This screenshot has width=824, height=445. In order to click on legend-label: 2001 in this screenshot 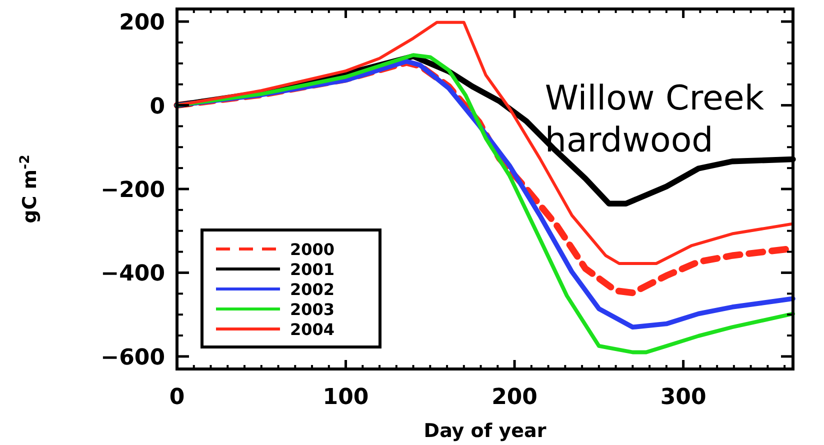, I will do `click(312, 269)`.